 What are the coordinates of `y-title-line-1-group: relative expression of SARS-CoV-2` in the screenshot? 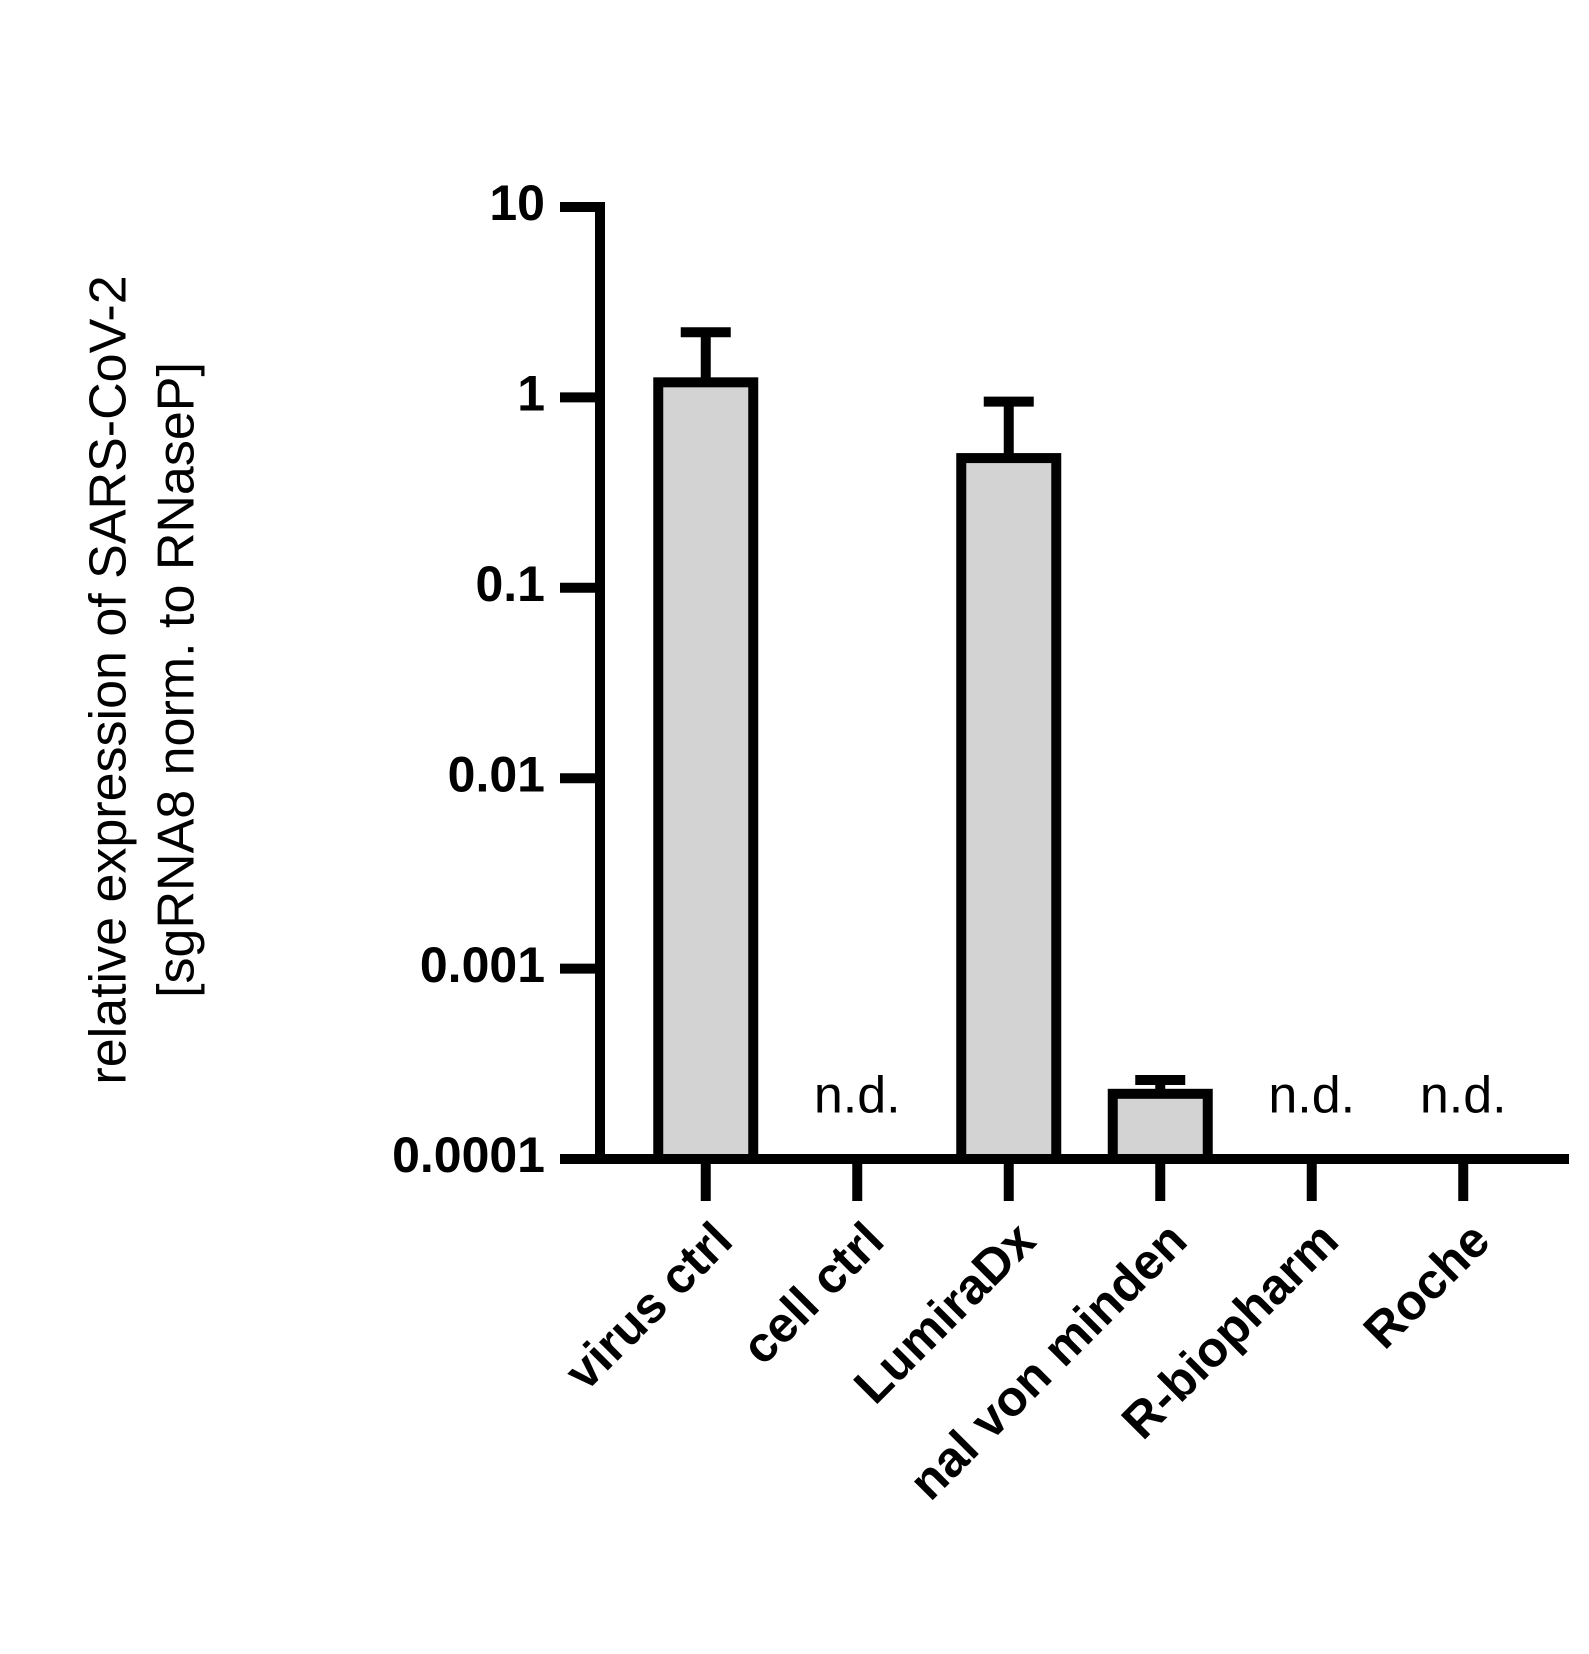 It's located at (109, 679).